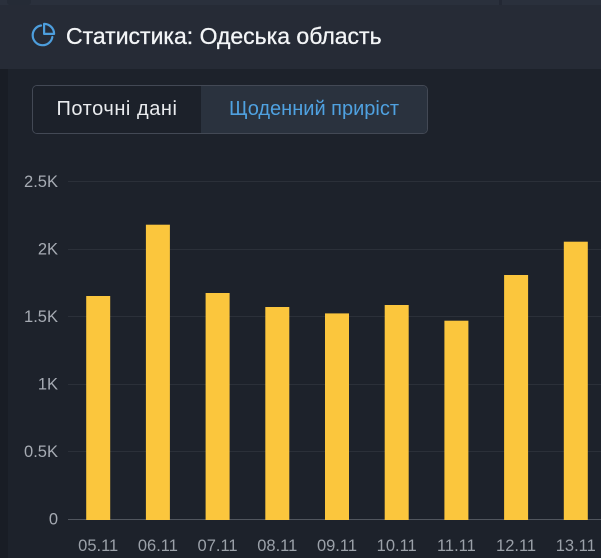 Image resolution: width=601 pixels, height=558 pixels. Describe the element at coordinates (576, 546) in the screenshot. I see `svg-text: 13.11` at that location.